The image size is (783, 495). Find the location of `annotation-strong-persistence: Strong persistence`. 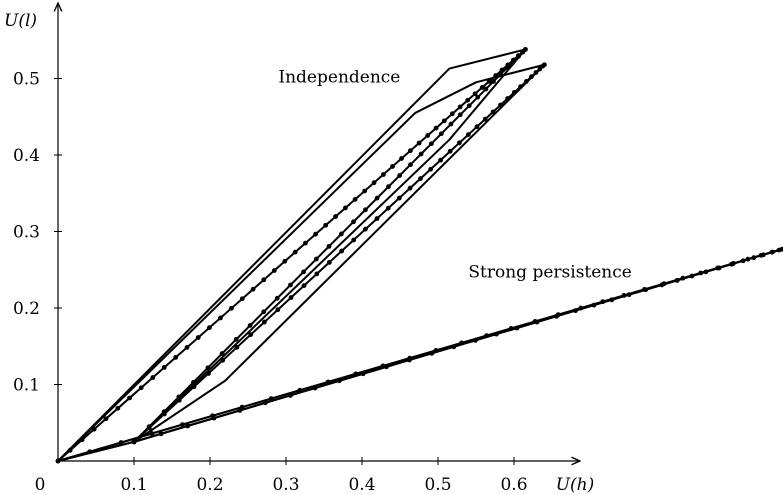

annotation-strong-persistence: Strong persistence is located at coordinates (549, 272).